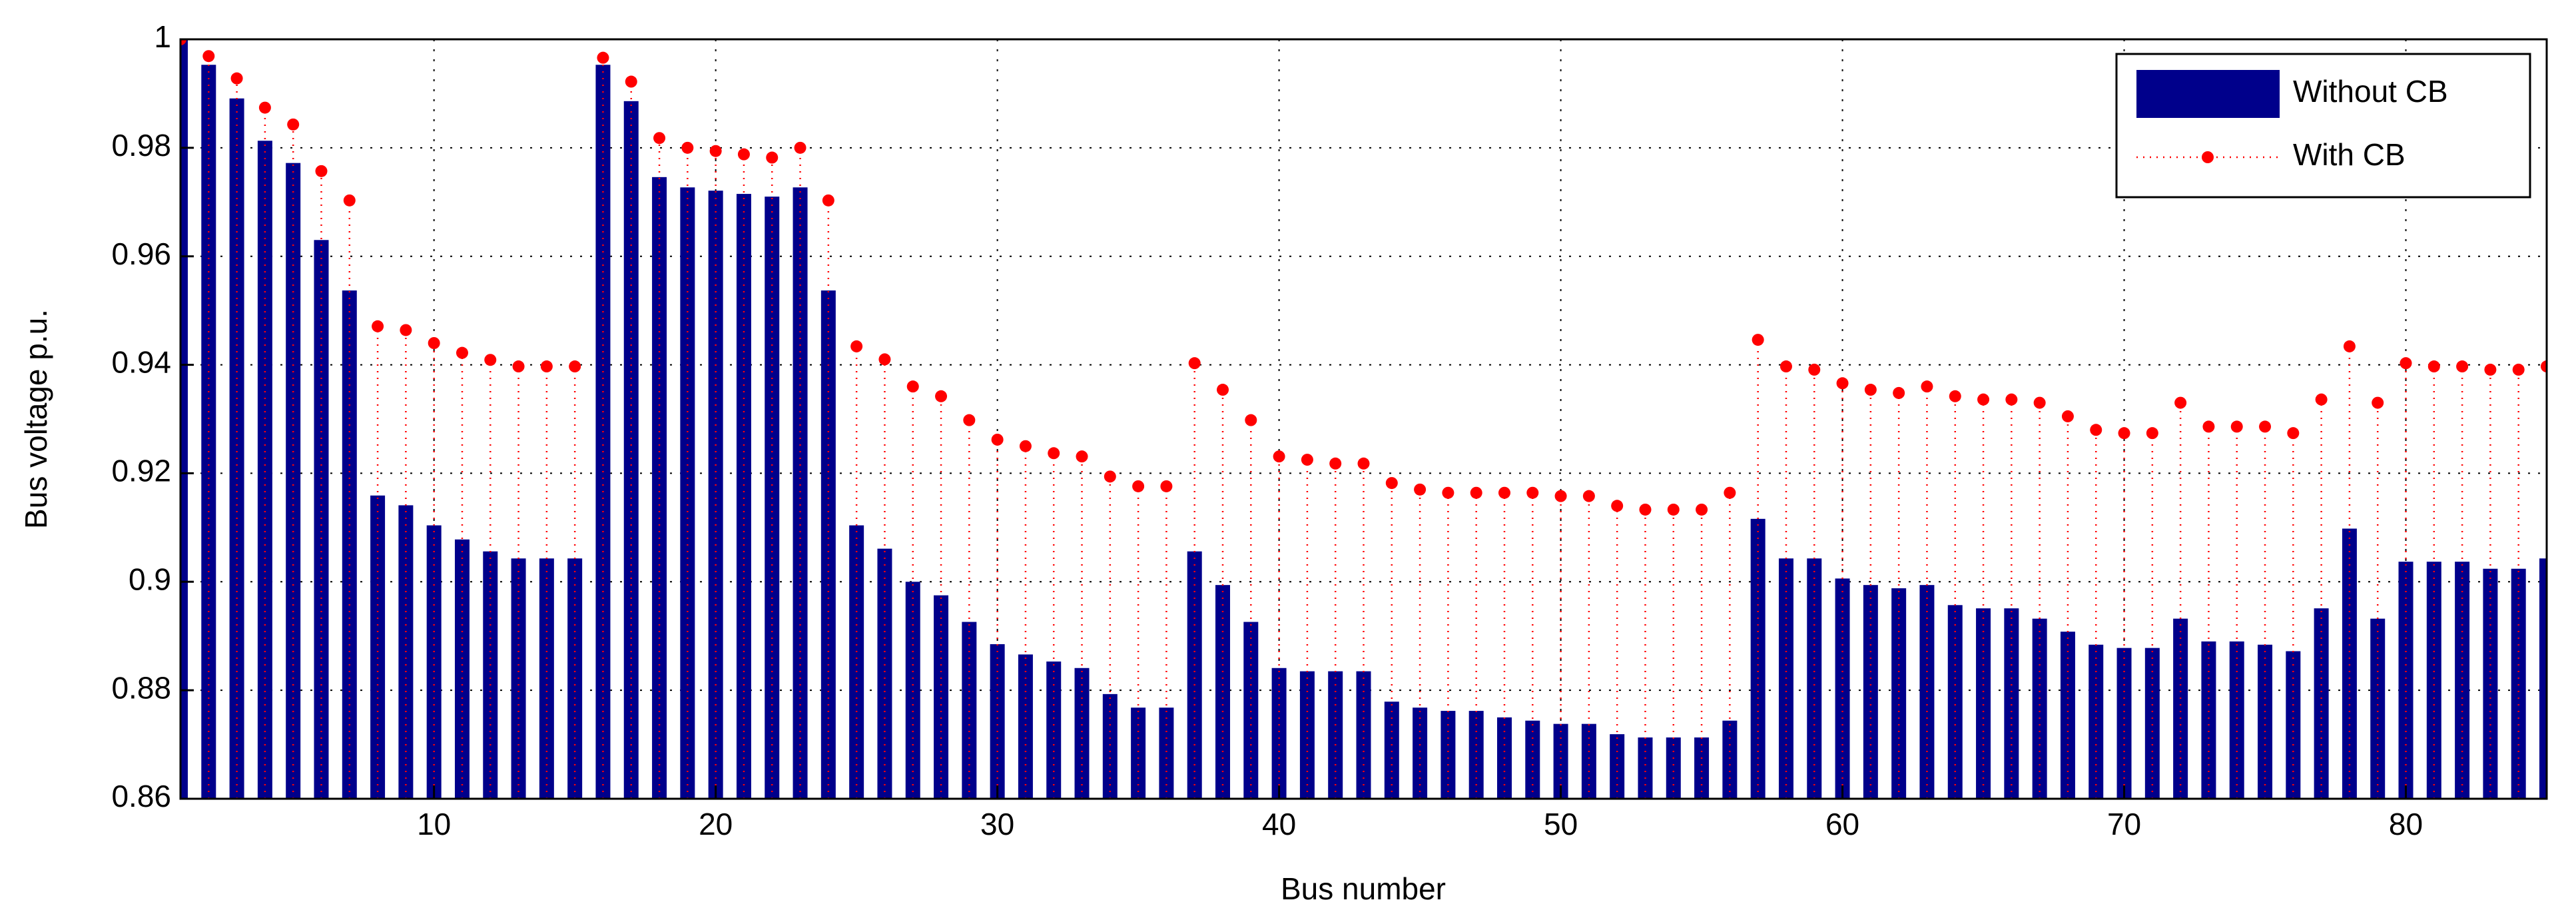  Describe the element at coordinates (141, 796) in the screenshot. I see `y-tick-label: 0.86` at that location.